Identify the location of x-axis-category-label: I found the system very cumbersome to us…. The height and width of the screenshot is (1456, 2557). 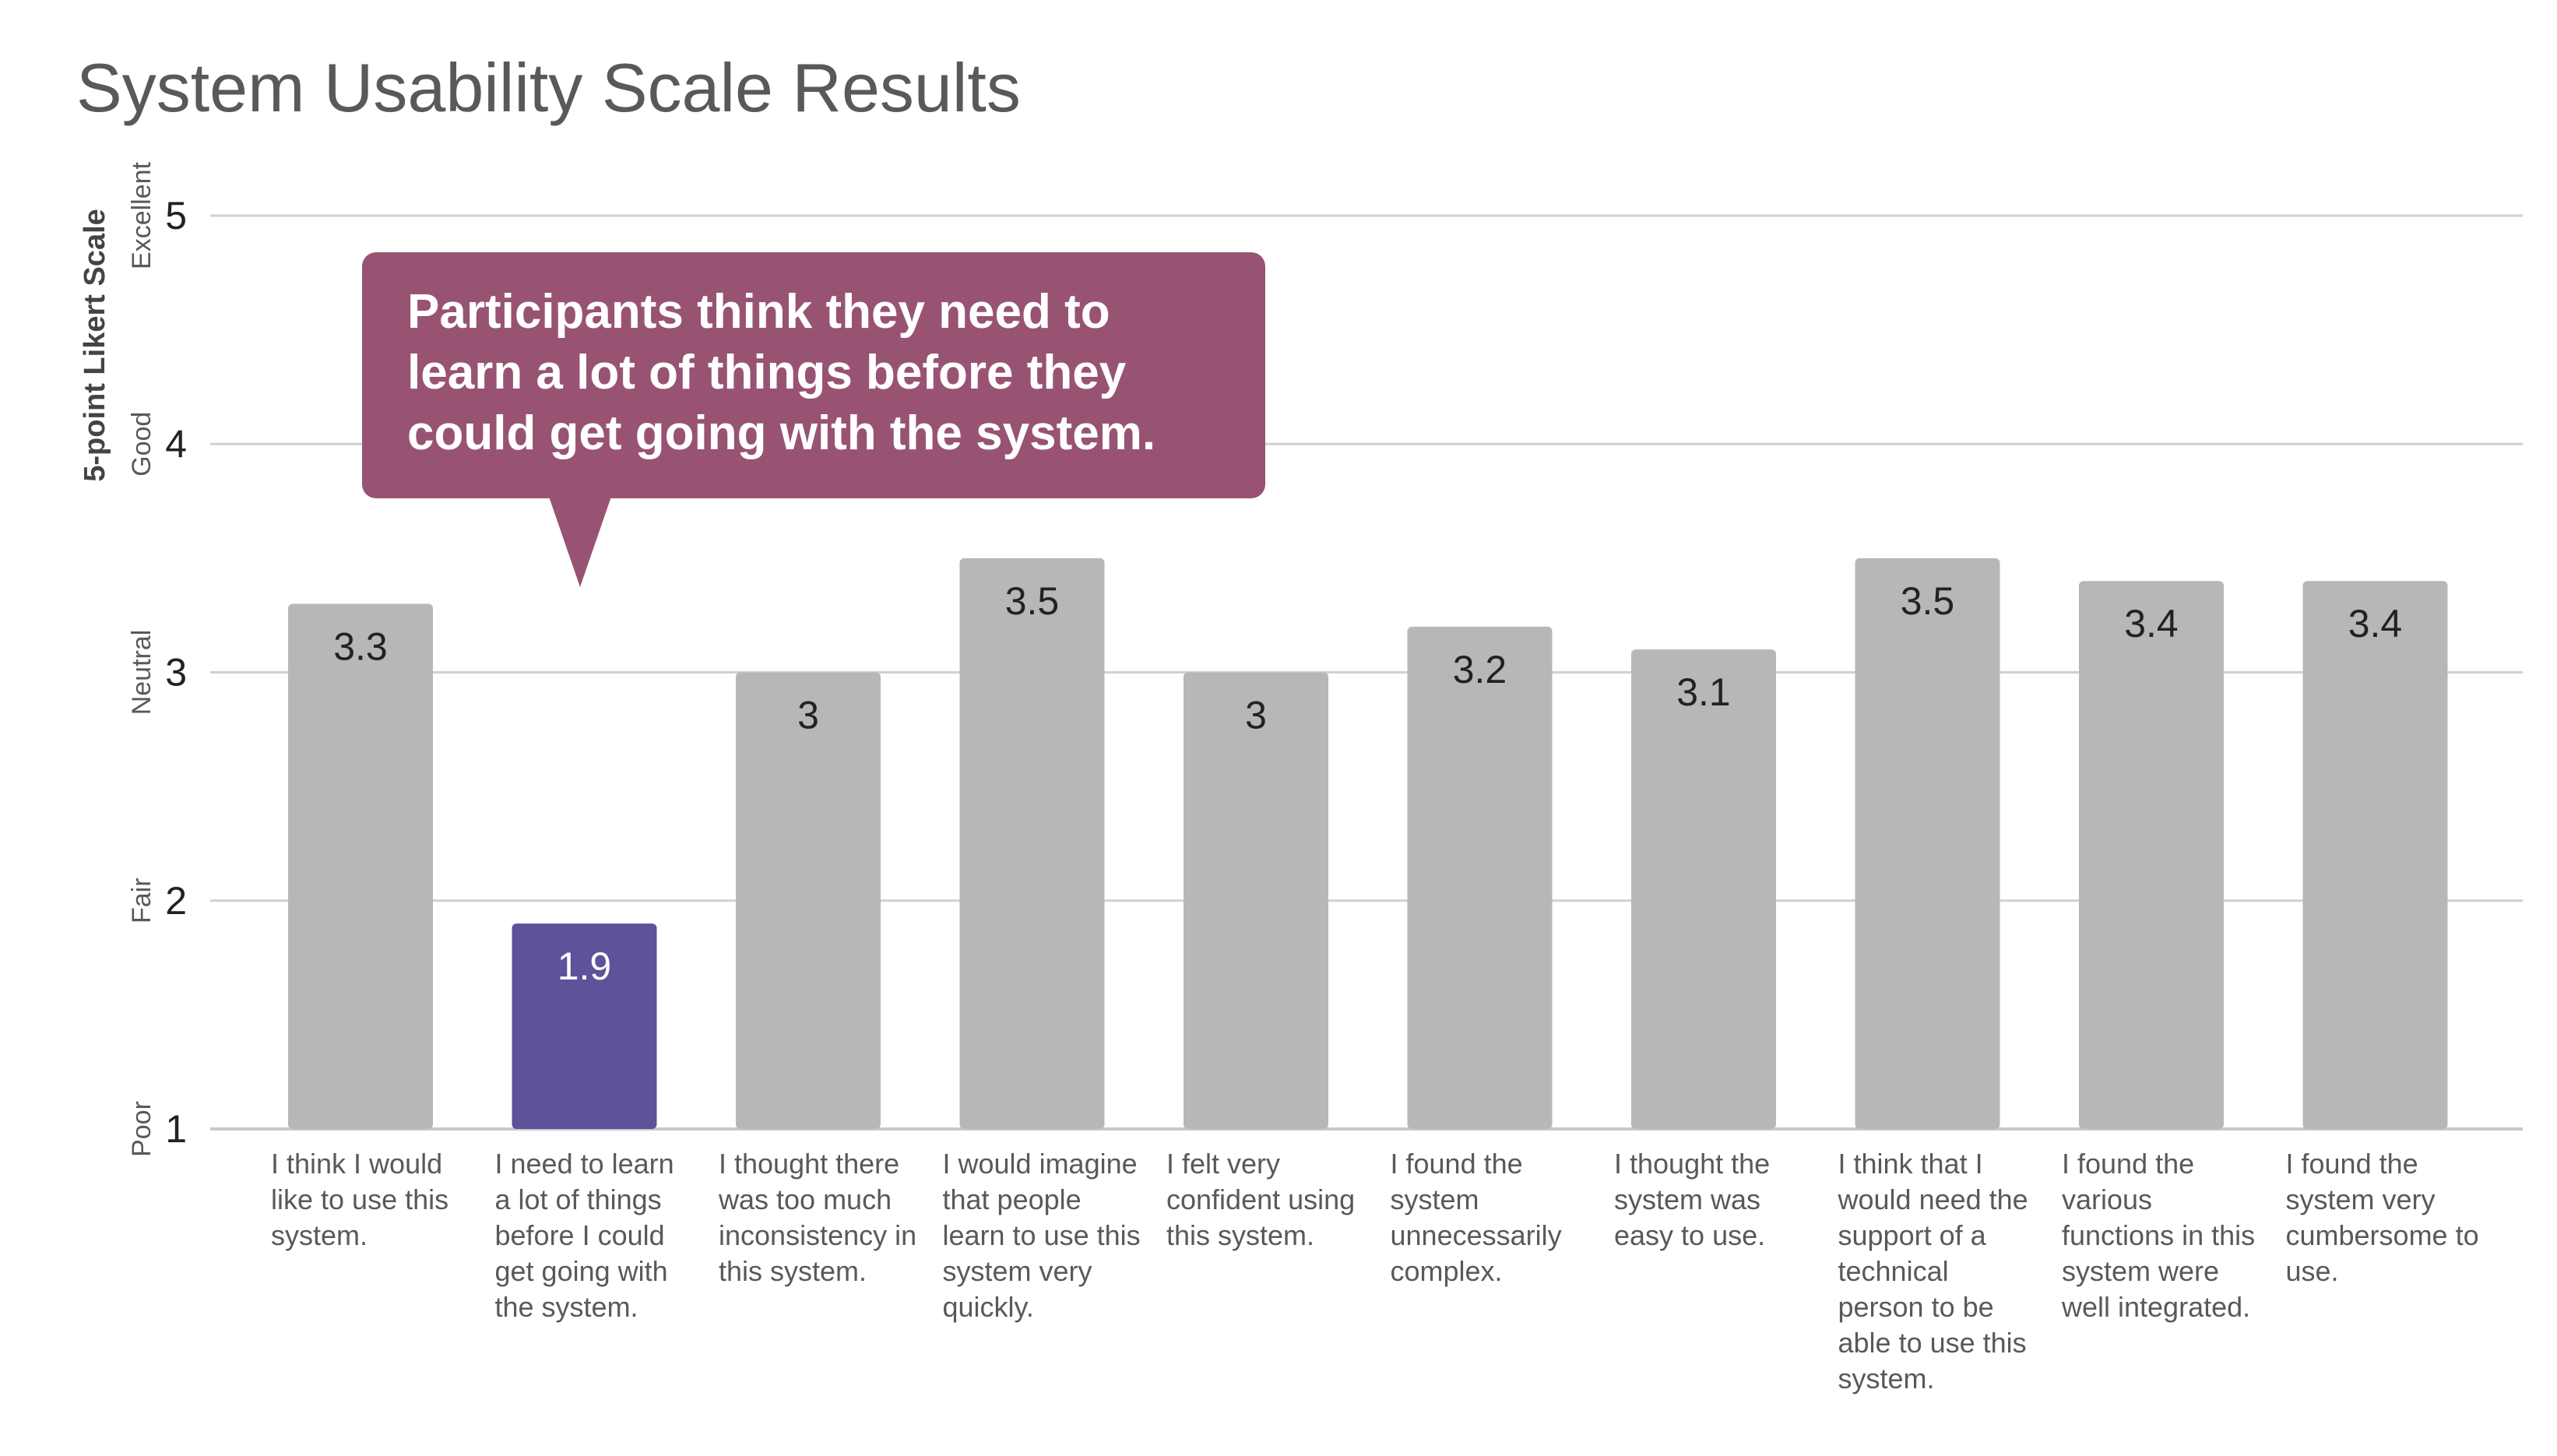
(2382, 1217).